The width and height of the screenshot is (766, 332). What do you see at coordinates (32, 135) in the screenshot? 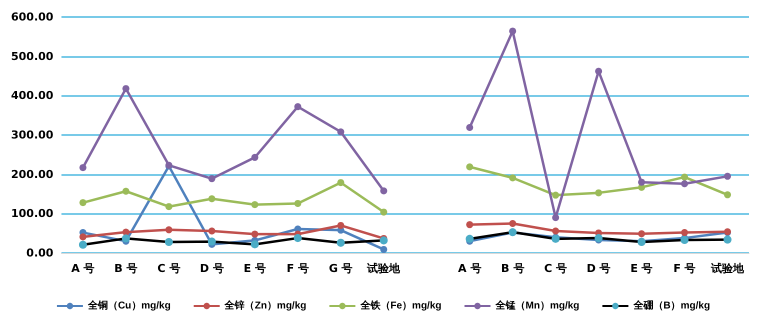
I see `y-tick-label: 300.00` at bounding box center [32, 135].